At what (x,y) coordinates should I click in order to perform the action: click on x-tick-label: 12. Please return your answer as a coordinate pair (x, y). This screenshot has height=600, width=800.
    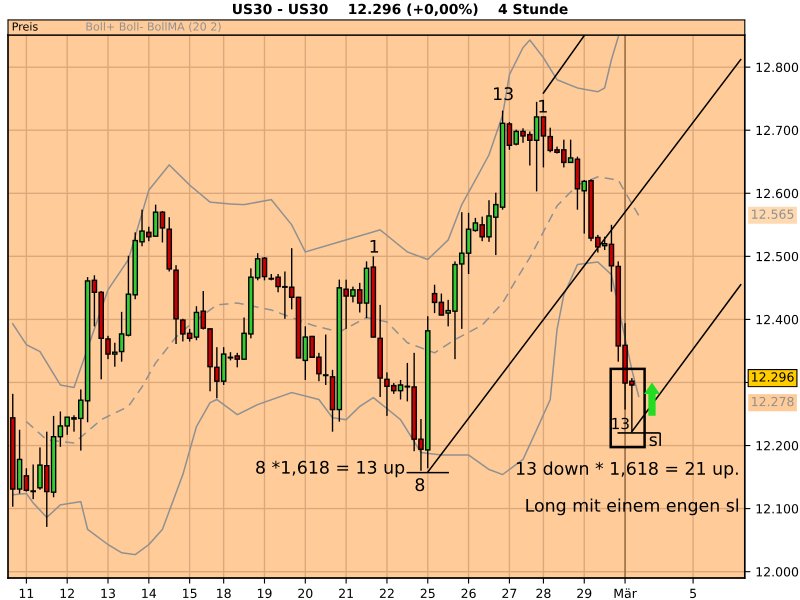
    Looking at the image, I should click on (67, 593).